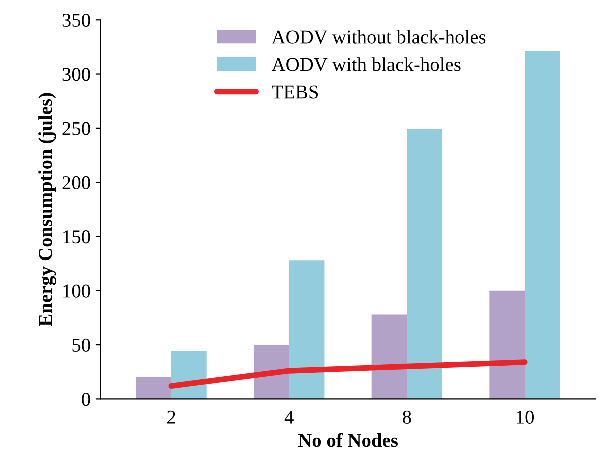  I want to click on y-tick-label: 250, so click(76, 129).